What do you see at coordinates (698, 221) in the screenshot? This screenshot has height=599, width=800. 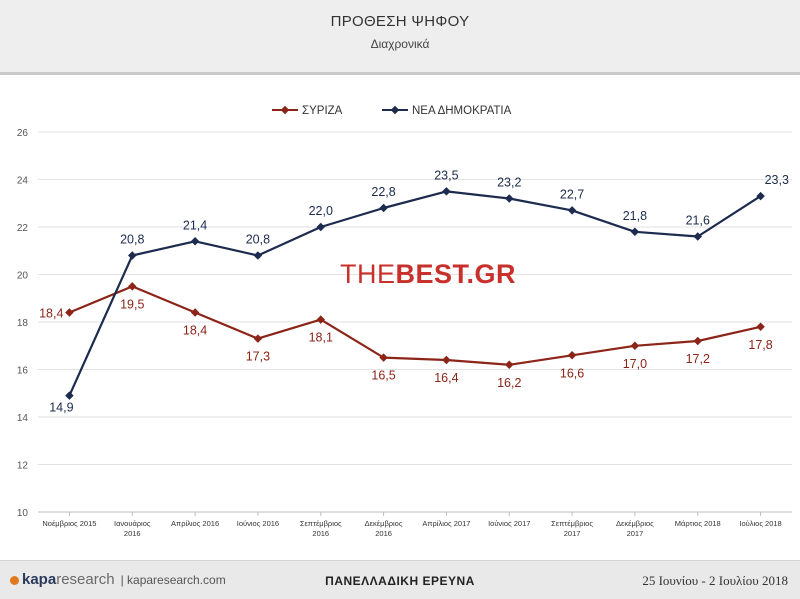 I see `data-label: 21,6` at bounding box center [698, 221].